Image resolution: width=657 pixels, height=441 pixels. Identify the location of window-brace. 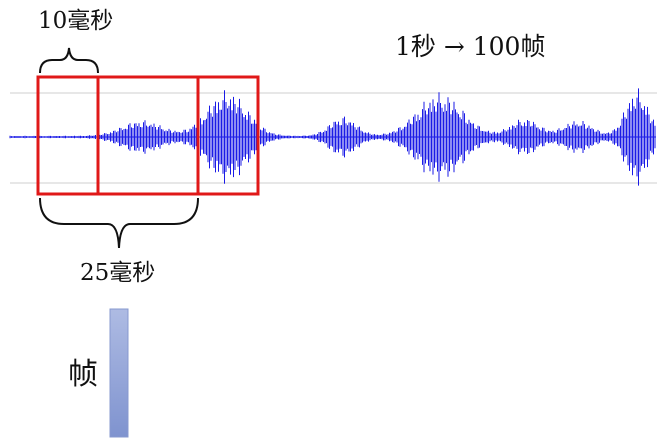
(119, 223).